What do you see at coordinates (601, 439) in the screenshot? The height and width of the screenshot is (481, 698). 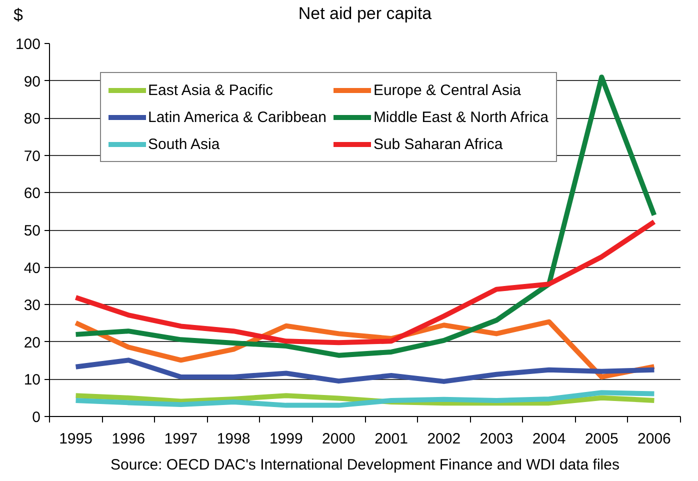 I see `x-tick-label: 2005` at bounding box center [601, 439].